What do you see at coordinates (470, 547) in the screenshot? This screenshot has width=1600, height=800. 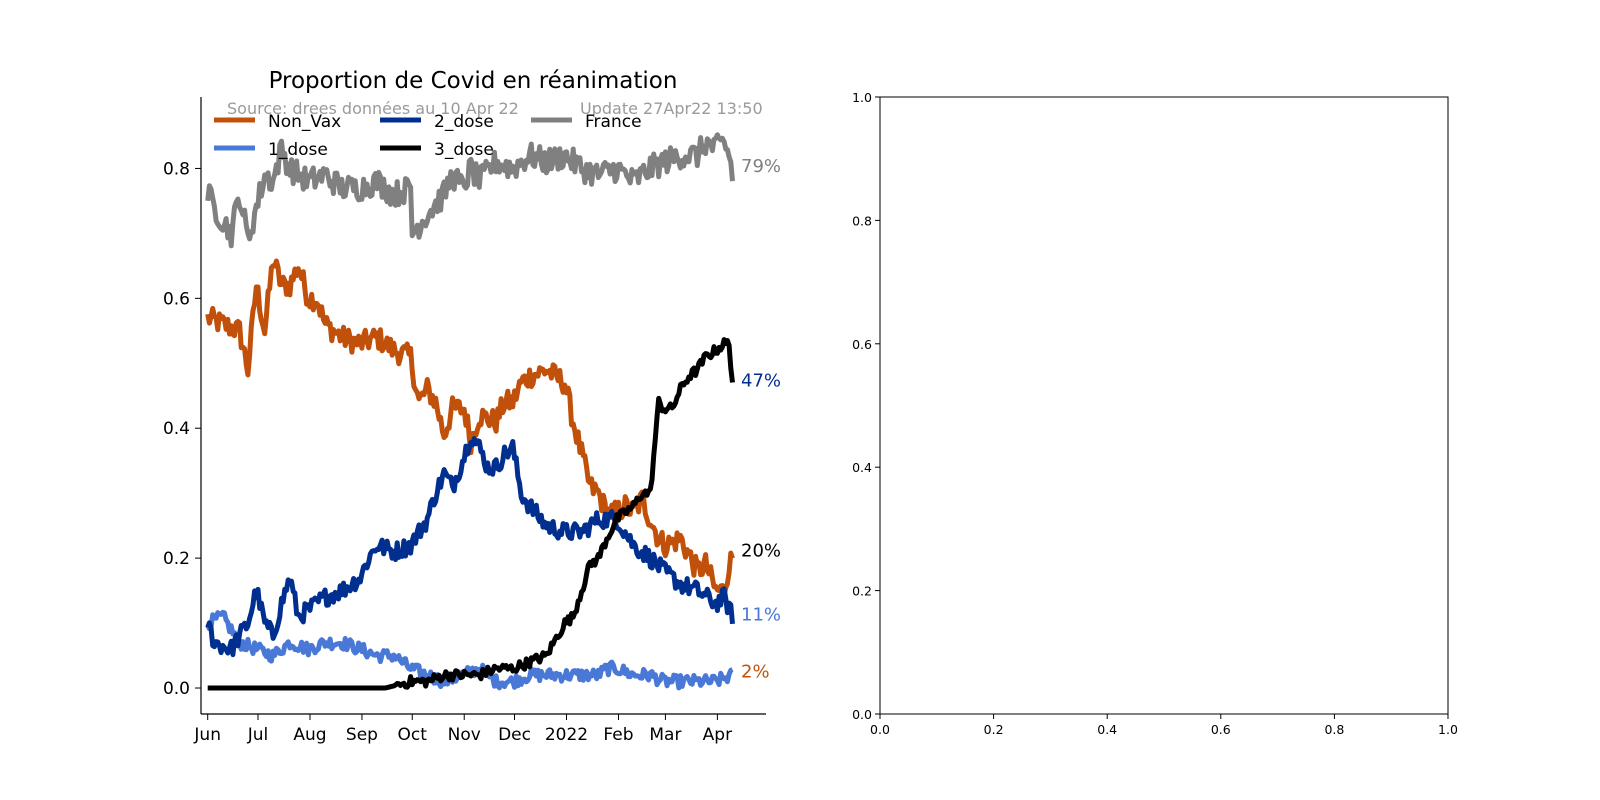 I see `series-line-2-dose` at bounding box center [470, 547].